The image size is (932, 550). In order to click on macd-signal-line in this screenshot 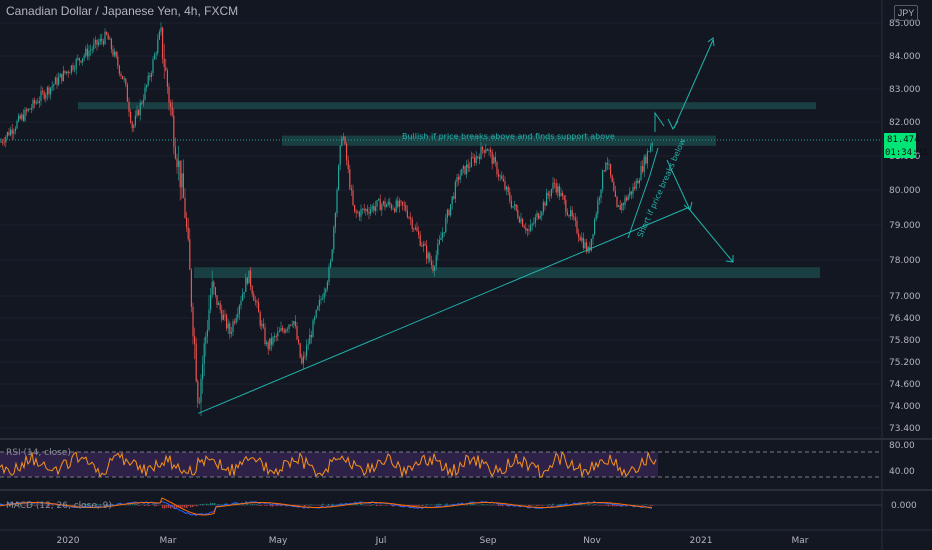, I will do `click(326, 506)`.